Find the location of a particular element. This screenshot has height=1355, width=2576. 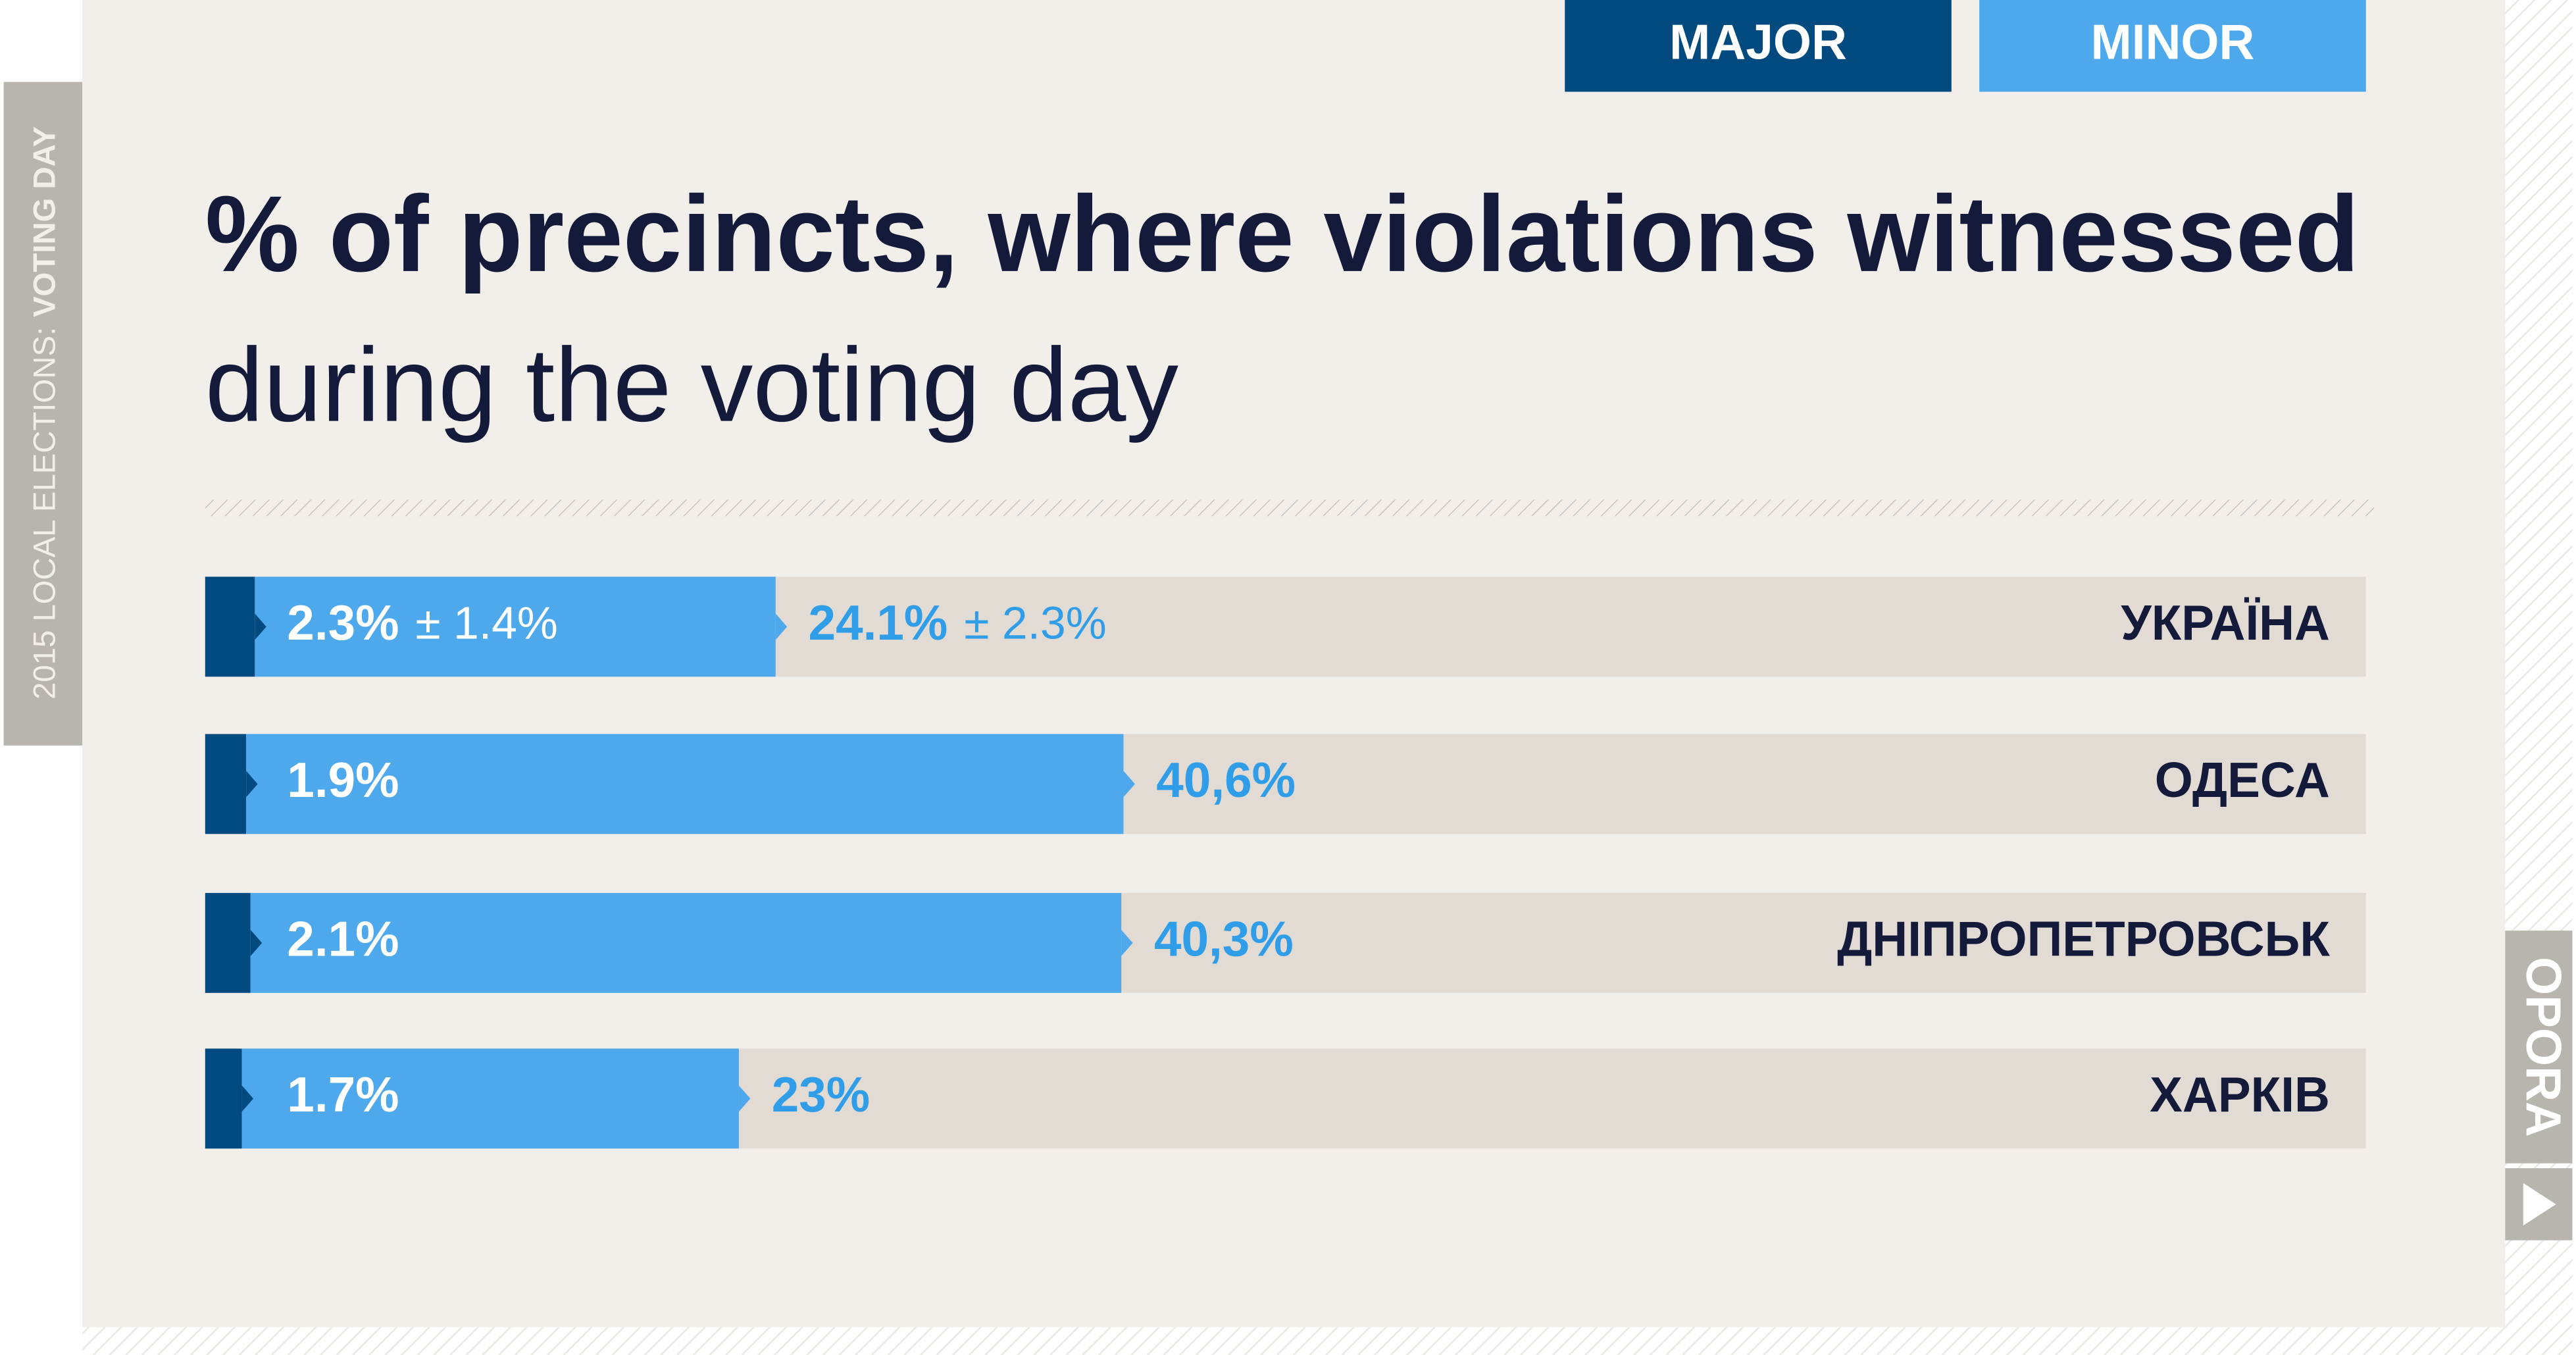

divider is located at coordinates (1290, 508).